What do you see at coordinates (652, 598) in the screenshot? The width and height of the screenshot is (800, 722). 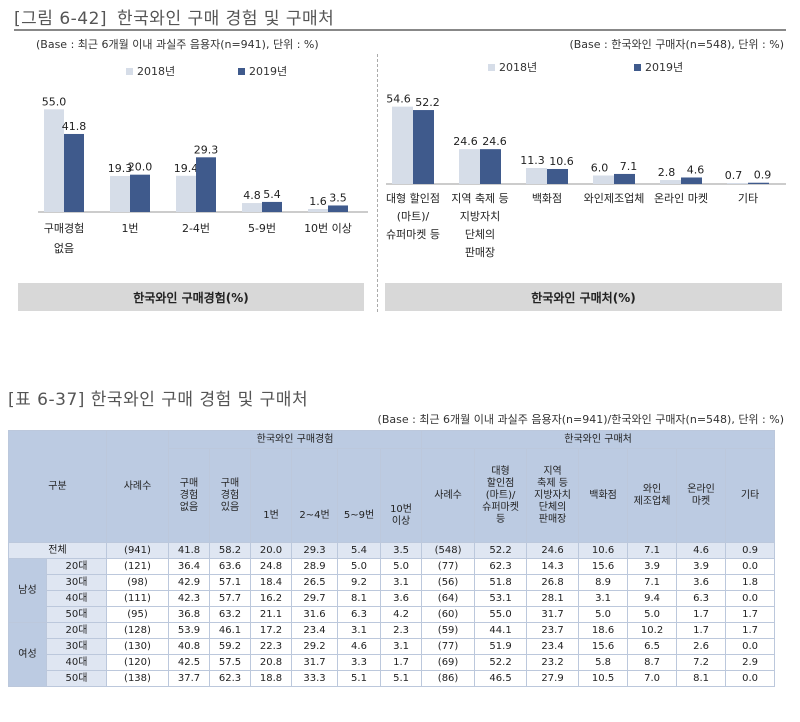 I see `table-cell: 9.4` at bounding box center [652, 598].